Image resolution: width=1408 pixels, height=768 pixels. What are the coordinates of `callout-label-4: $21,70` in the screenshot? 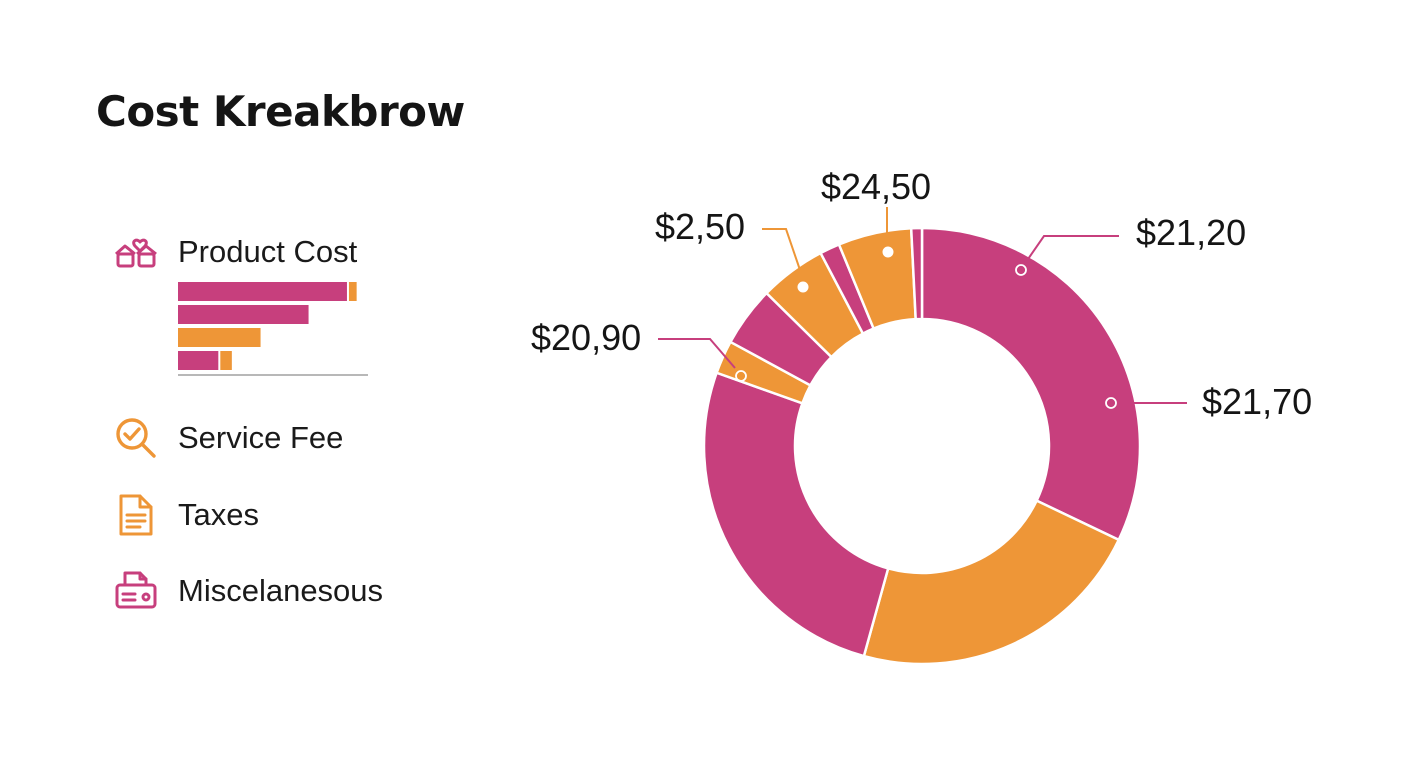 It's located at (1257, 401).